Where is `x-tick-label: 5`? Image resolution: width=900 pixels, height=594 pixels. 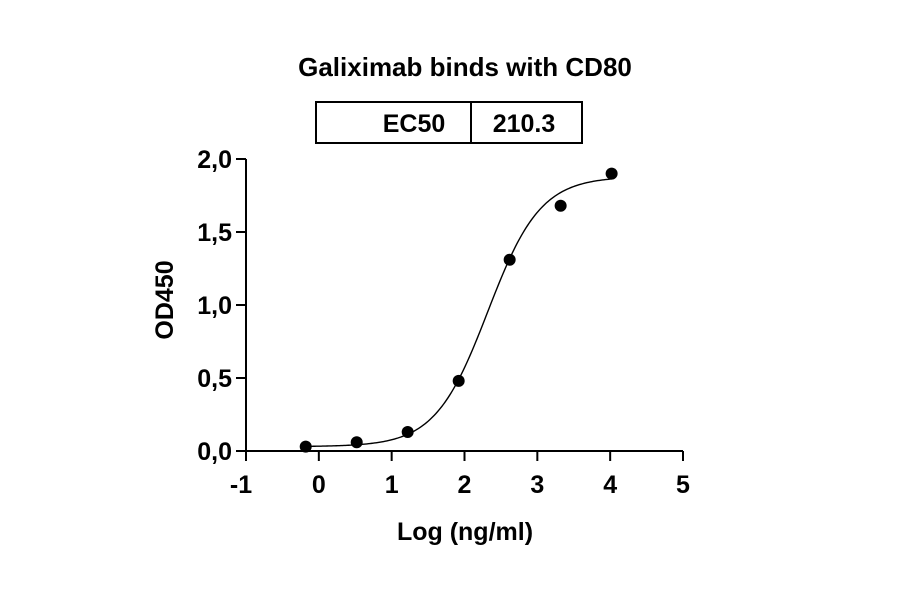 x-tick-label: 5 is located at coordinates (683, 485).